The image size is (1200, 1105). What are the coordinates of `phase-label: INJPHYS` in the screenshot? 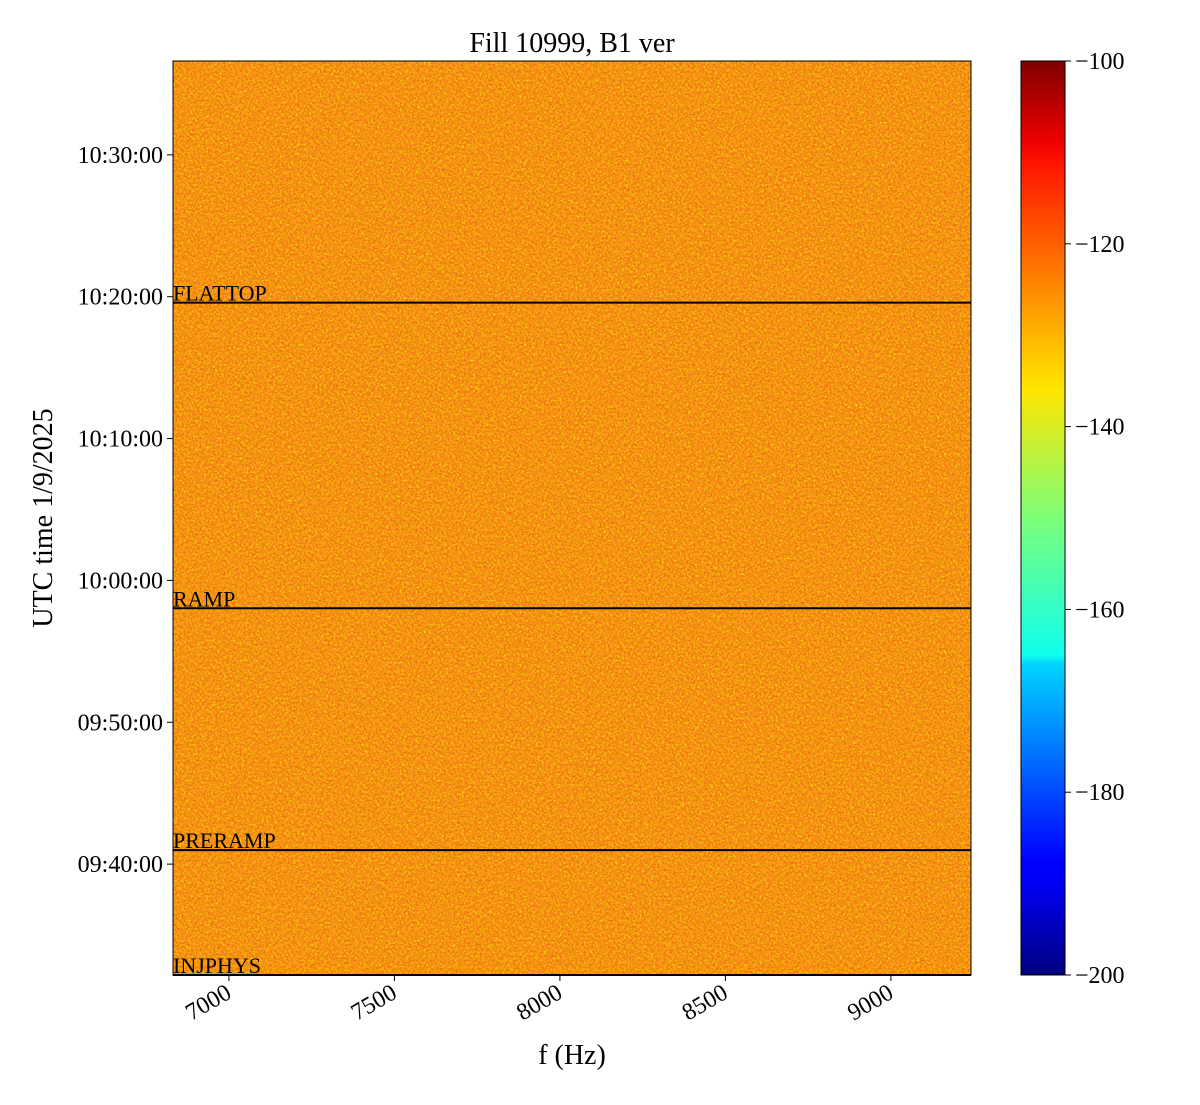 It's located at (217, 965).